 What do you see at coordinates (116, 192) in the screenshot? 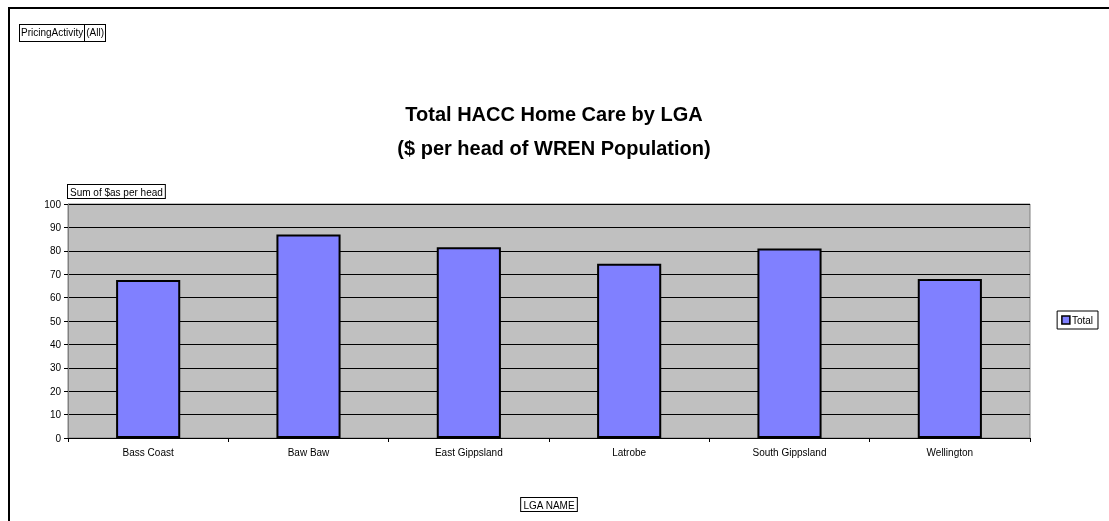
I see `y-axis-title: Sum of $as per head` at bounding box center [116, 192].